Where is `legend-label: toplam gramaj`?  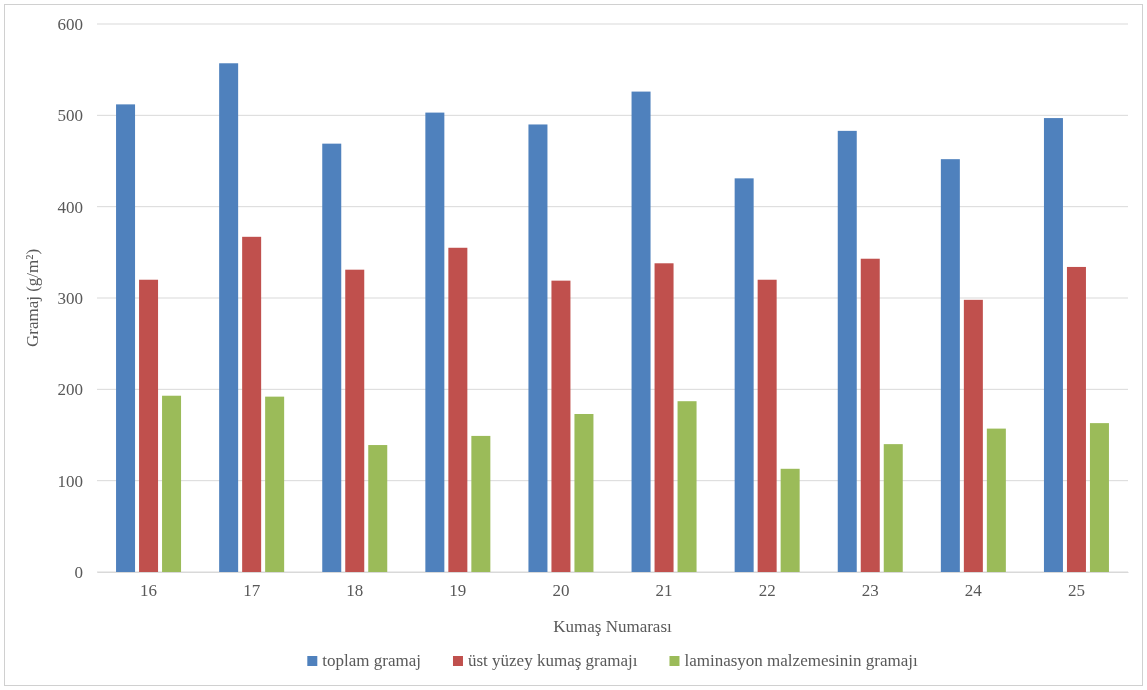
legend-label: toplam gramaj is located at coordinates (371, 660).